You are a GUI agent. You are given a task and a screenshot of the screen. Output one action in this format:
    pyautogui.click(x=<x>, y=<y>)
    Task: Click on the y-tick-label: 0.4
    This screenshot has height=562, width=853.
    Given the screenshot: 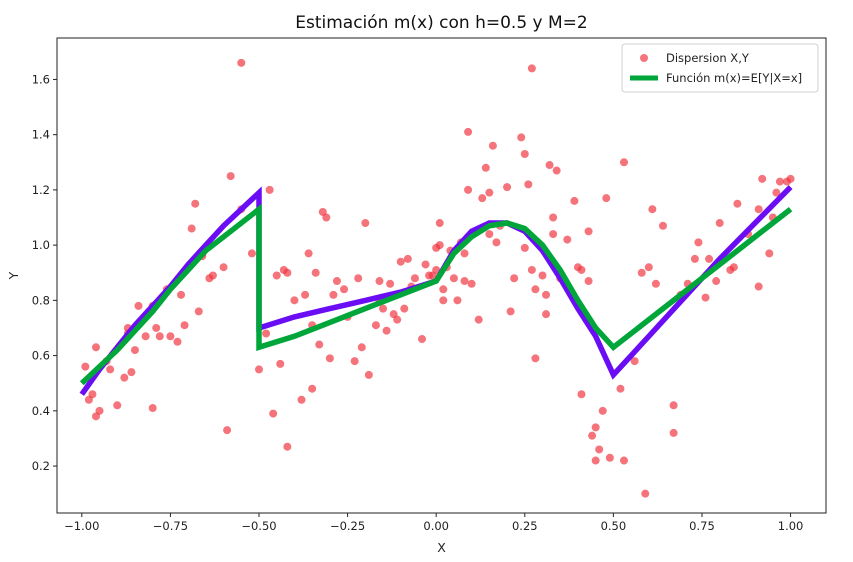 What is the action you would take?
    pyautogui.click(x=41, y=411)
    